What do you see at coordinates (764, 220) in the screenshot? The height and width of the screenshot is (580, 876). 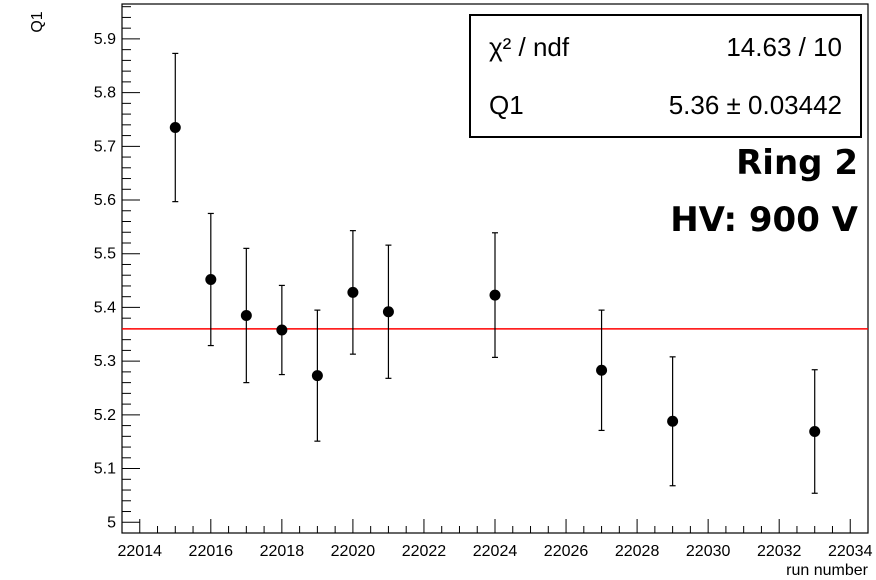 I see `hv-annotation: HV: 900 V` at bounding box center [764, 220].